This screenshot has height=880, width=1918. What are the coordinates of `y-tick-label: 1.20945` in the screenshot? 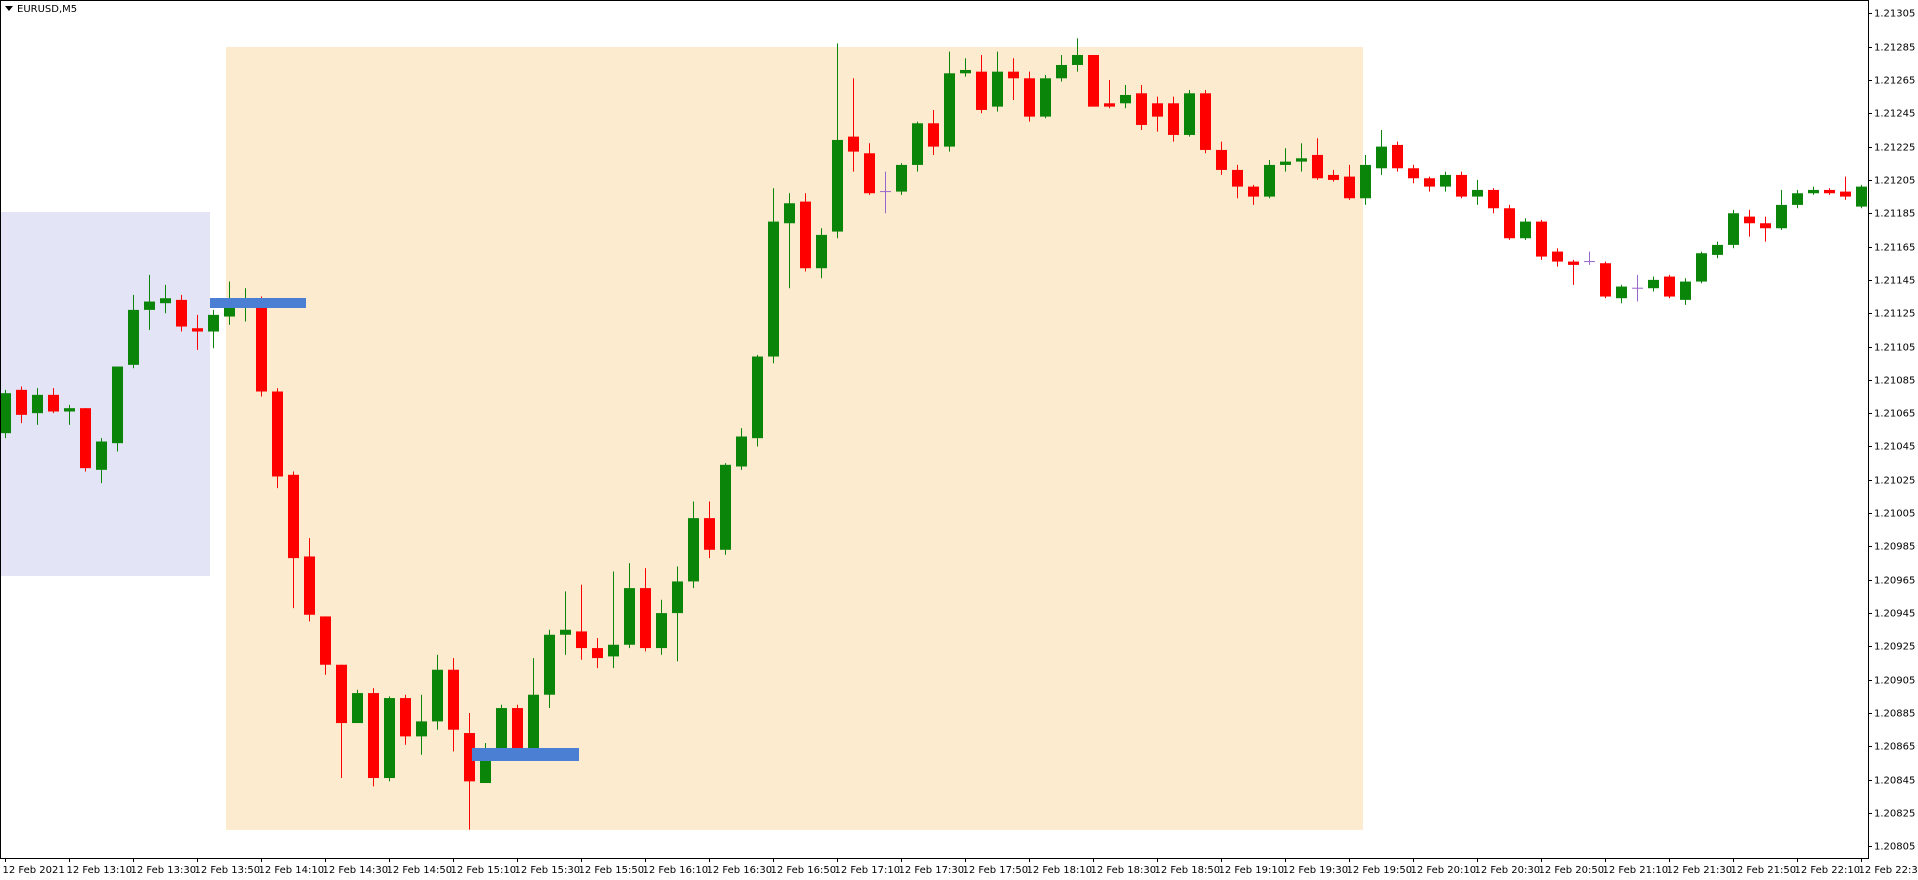 It's located at (1894, 614).